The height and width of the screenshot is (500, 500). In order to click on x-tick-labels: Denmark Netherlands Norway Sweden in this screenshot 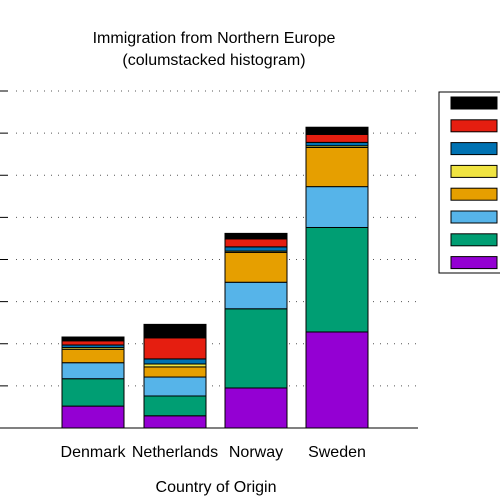, I will do `click(213, 452)`.